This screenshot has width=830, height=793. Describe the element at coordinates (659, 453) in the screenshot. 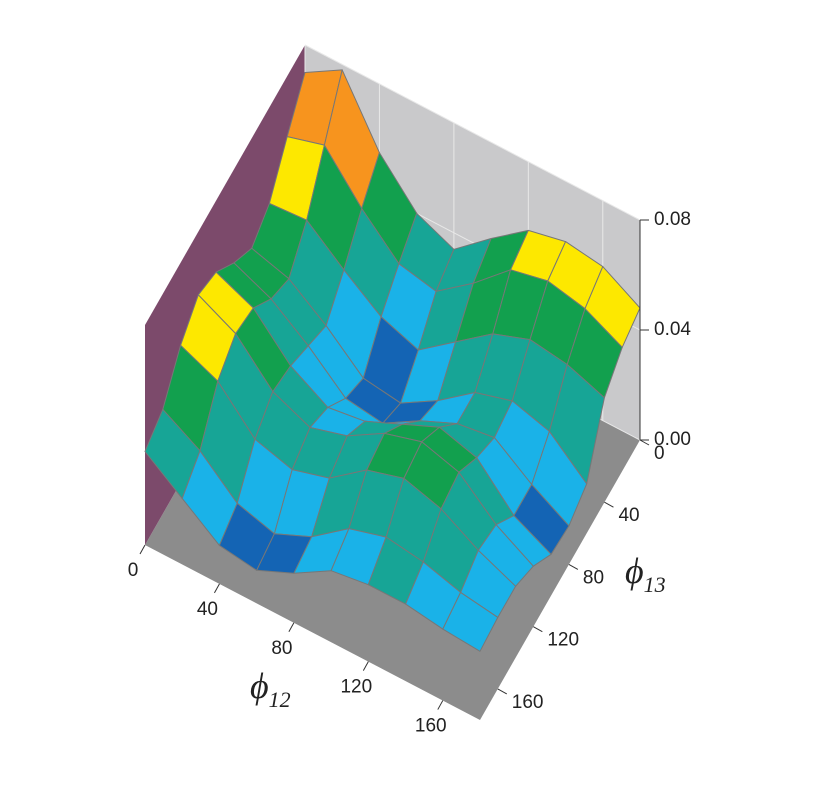

I see `y-tick-label: 0` at that location.